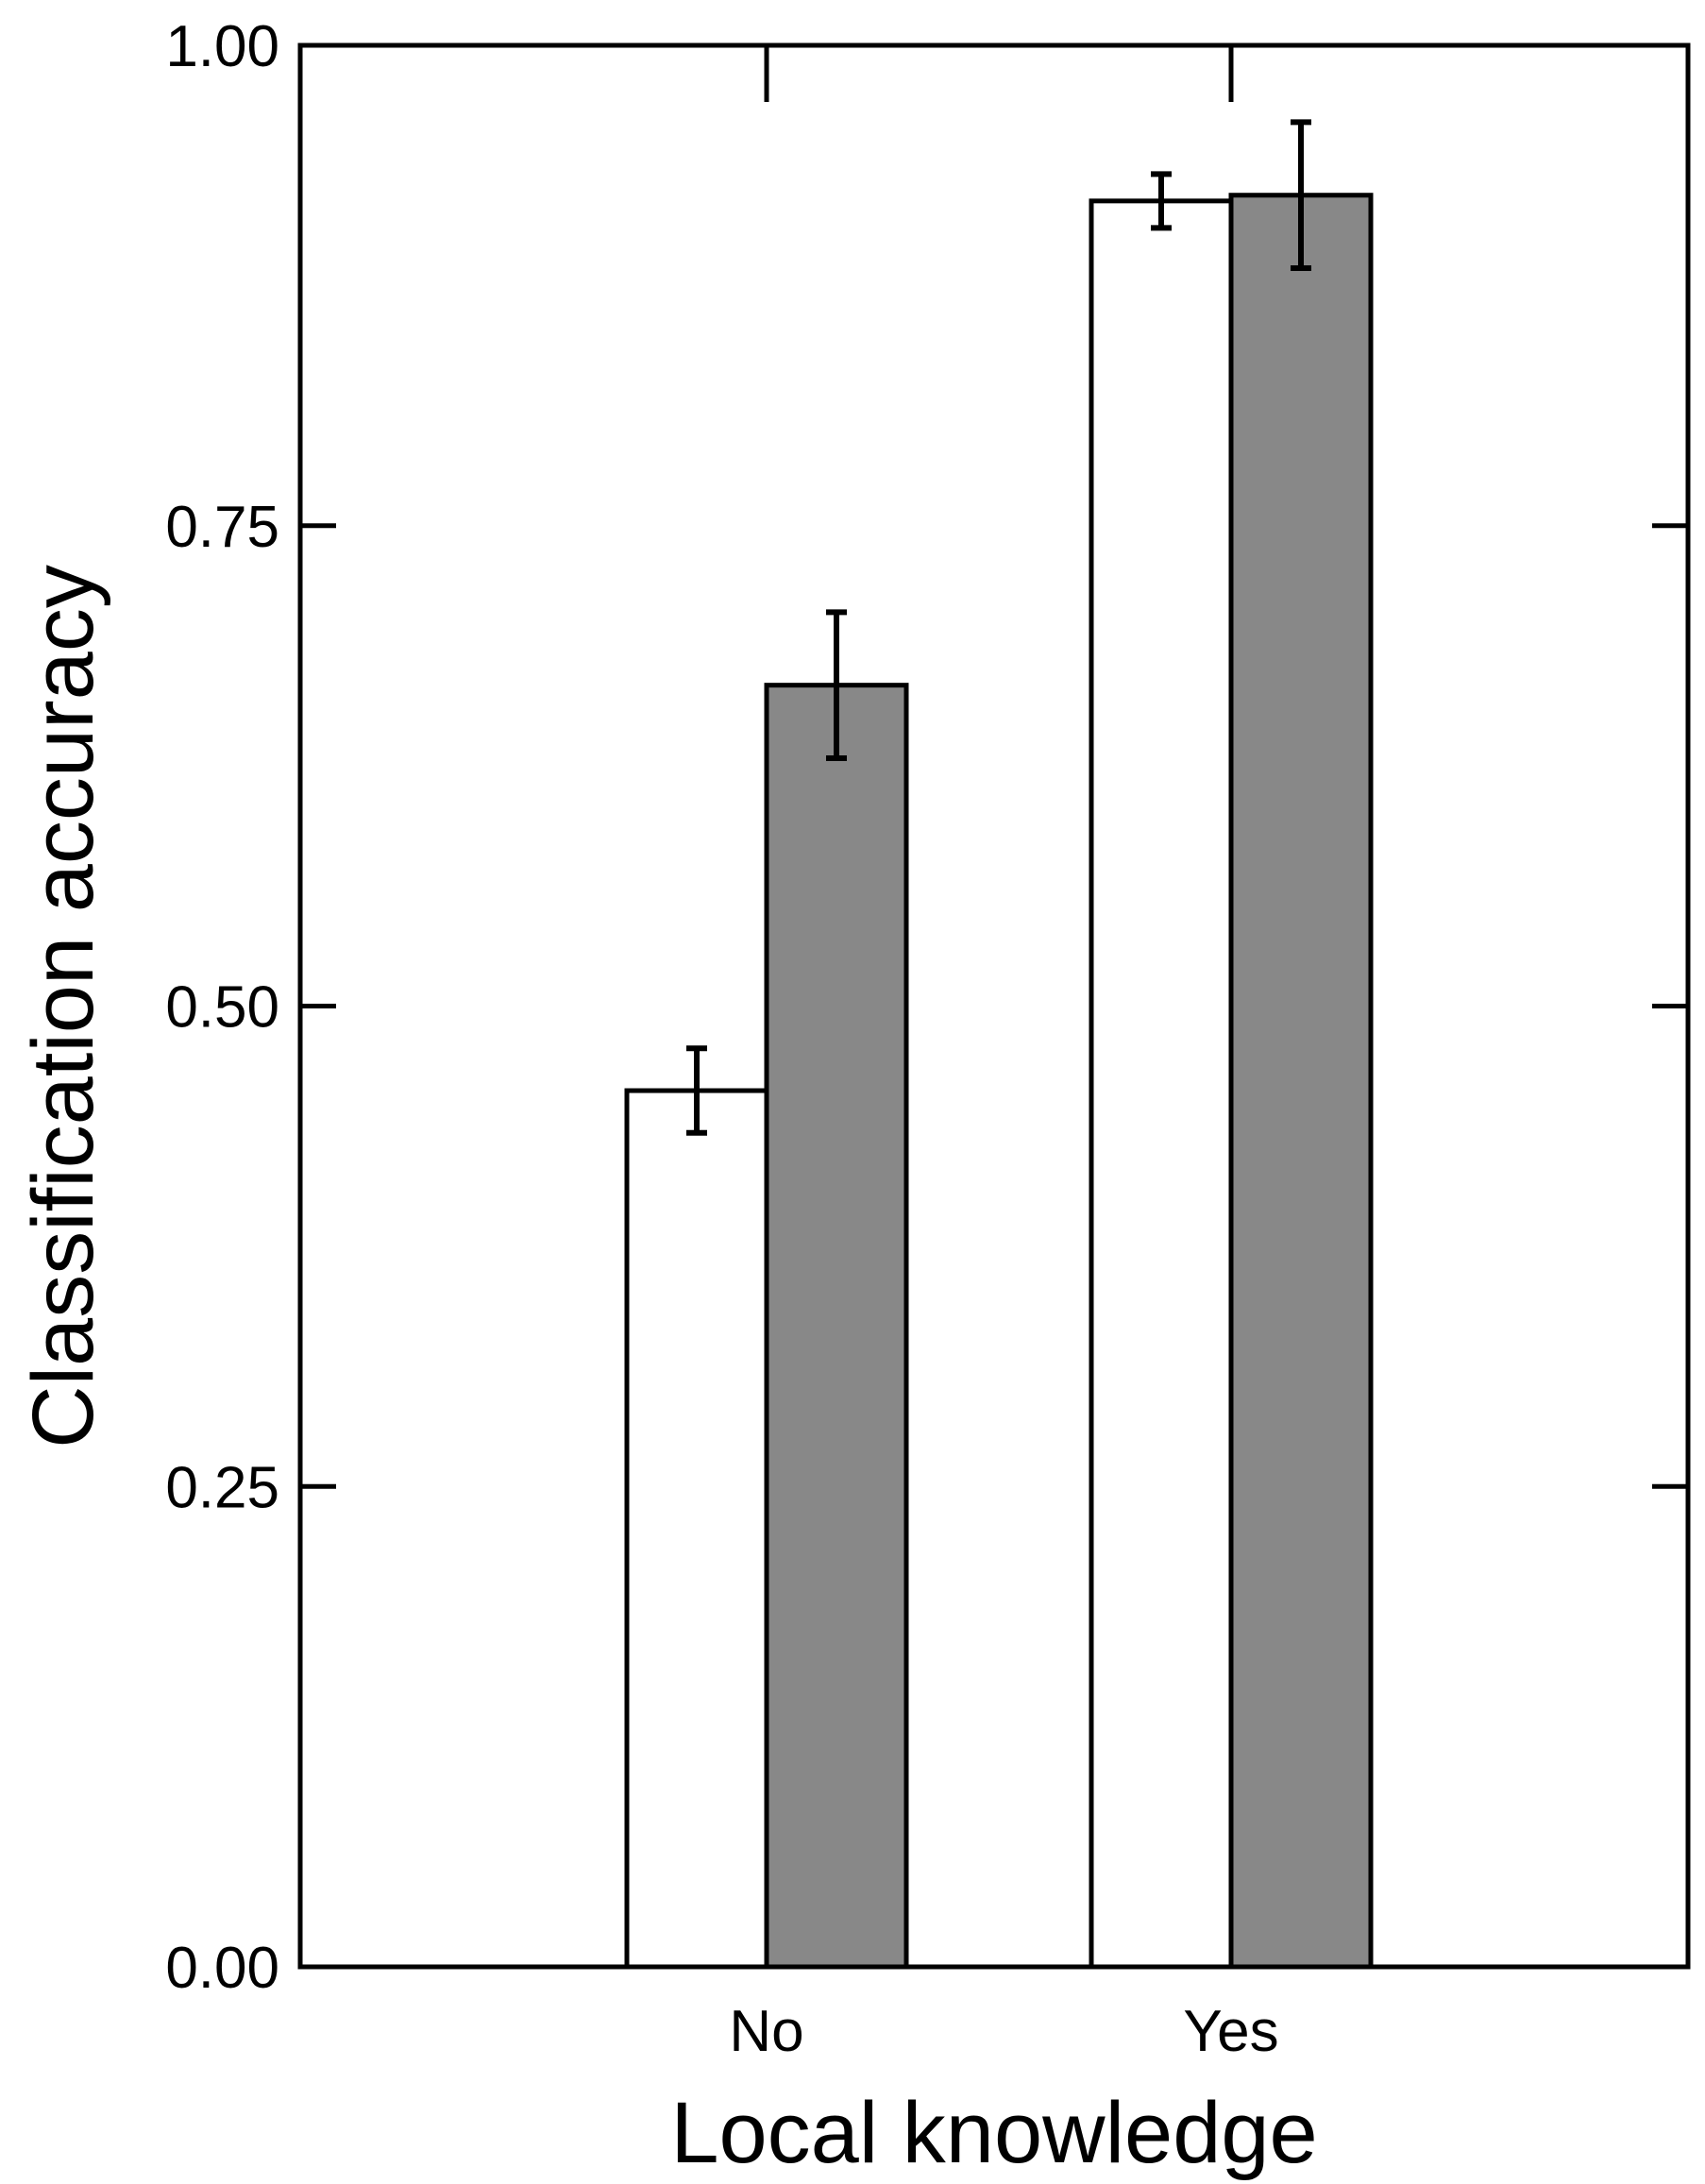  Describe the element at coordinates (222, 1968) in the screenshot. I see `y-tick-label: 0.00` at that location.